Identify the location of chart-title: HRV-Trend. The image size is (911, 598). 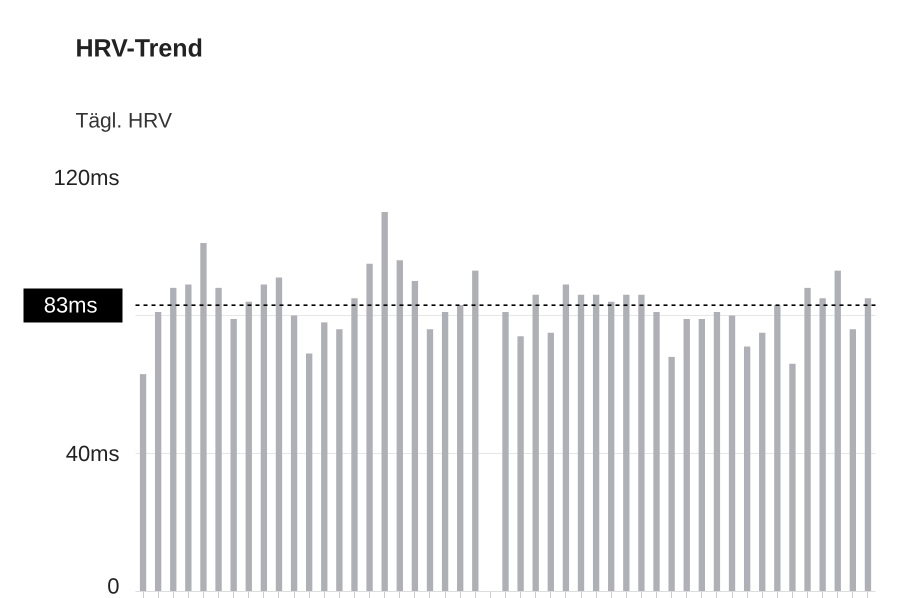
(139, 48).